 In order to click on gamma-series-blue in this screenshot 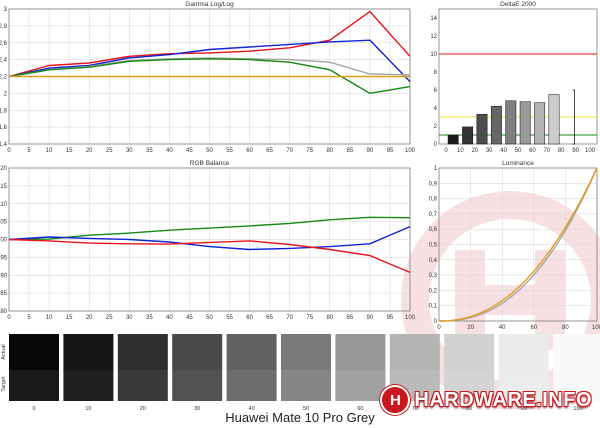, I will do `click(209, 61)`.